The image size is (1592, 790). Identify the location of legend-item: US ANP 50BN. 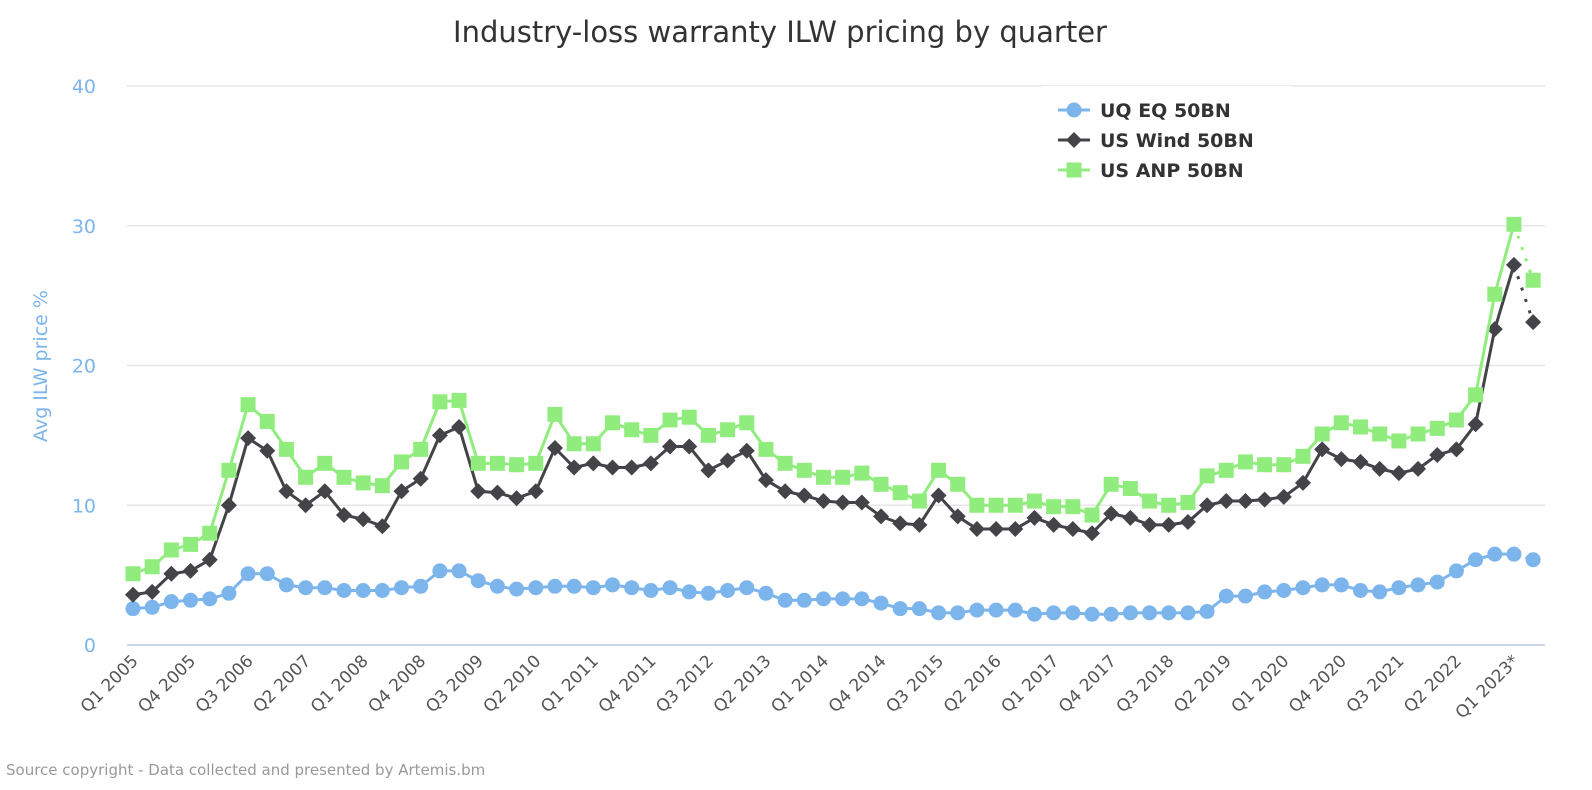
(1151, 171).